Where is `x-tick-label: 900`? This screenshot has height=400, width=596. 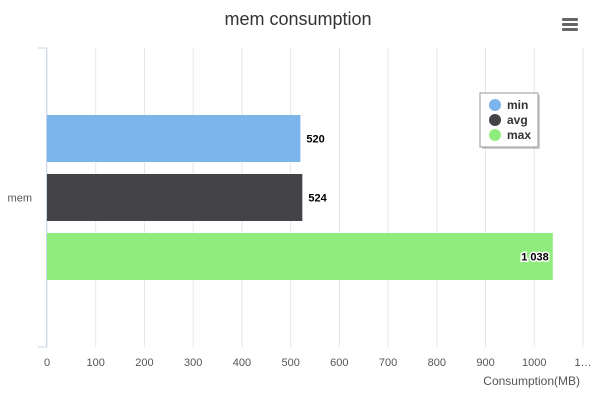
x-tick-label: 900 is located at coordinates (485, 363).